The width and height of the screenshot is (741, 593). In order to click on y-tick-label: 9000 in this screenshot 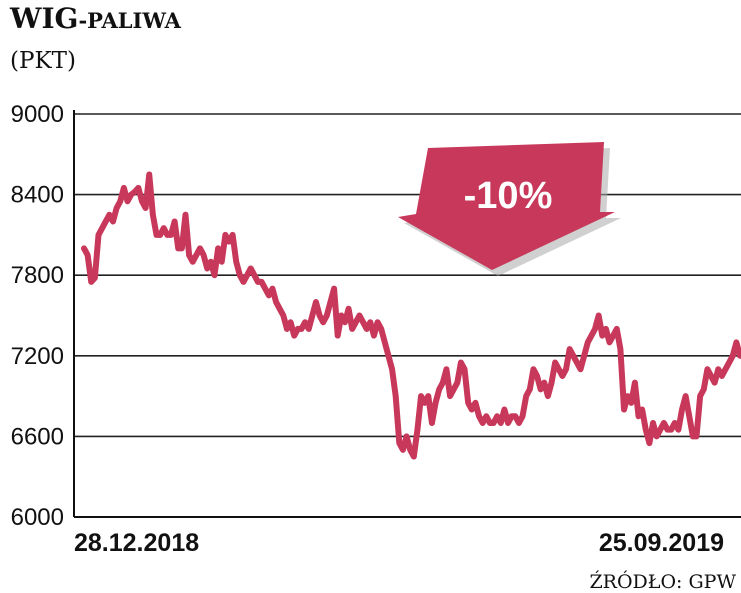, I will do `click(37, 114)`.